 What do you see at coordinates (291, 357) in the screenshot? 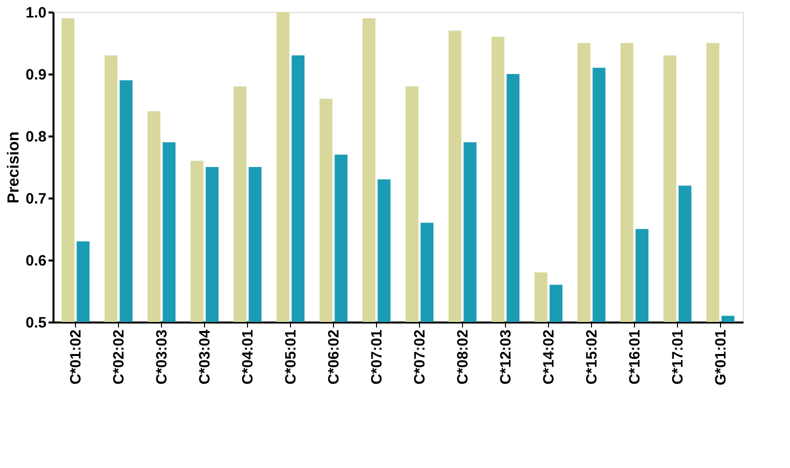
I see `x-tick-label: C*05:01` at bounding box center [291, 357].